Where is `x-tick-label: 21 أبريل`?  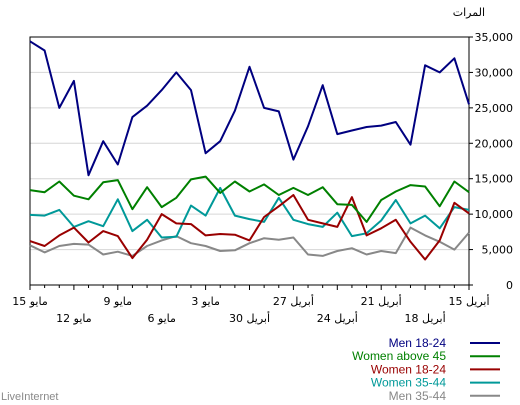 x-tick-label: 21 أبريل is located at coordinates (381, 301).